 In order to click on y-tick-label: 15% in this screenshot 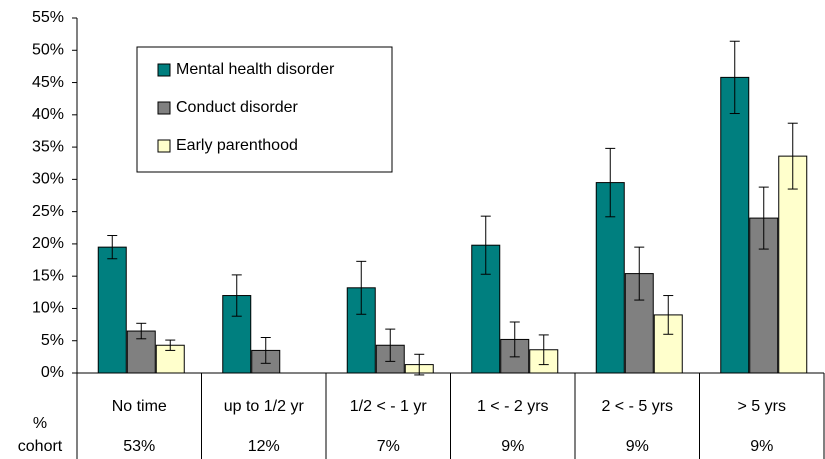, I will do `click(48, 275)`.